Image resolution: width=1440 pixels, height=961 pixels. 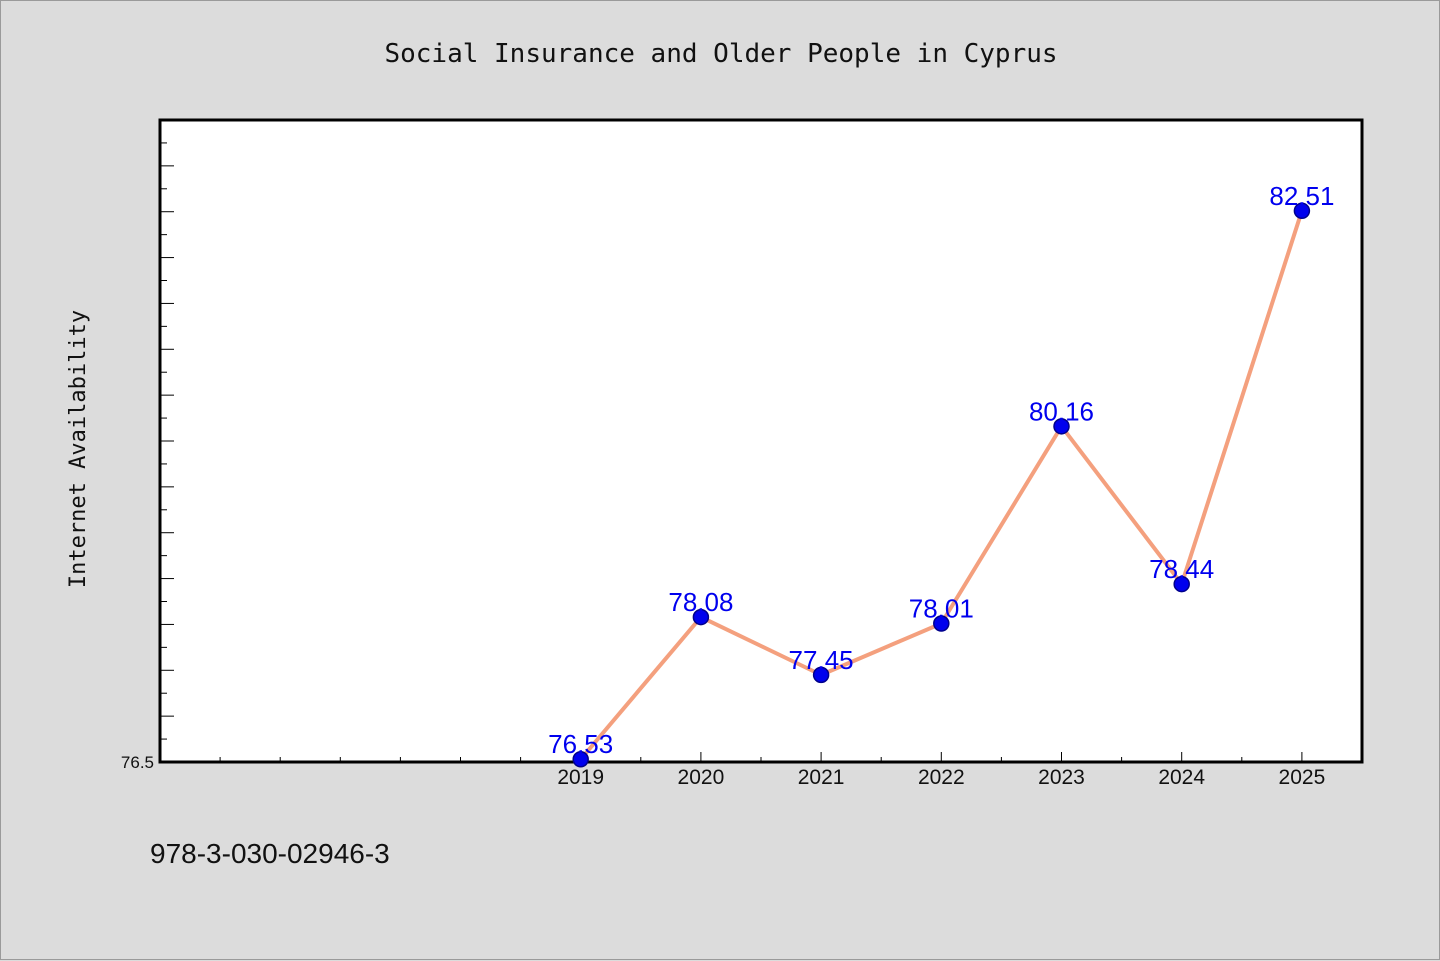 What do you see at coordinates (580, 744) in the screenshot?
I see `data-label: 76.53` at bounding box center [580, 744].